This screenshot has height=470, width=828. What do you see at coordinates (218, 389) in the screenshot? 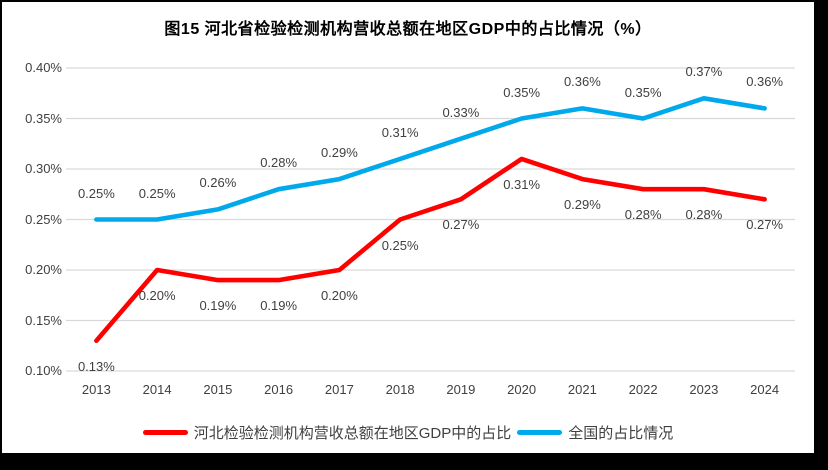
I see `x-axis-tick-label: 2015` at bounding box center [218, 389].